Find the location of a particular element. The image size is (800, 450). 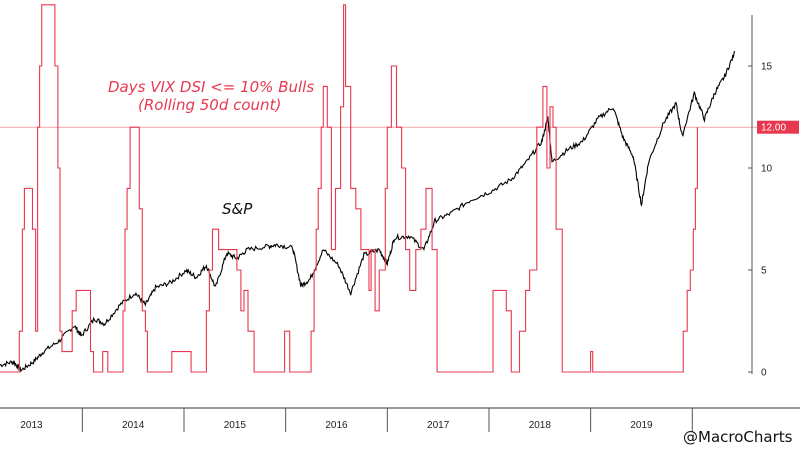

y-tick-label: 5 is located at coordinates (764, 271).